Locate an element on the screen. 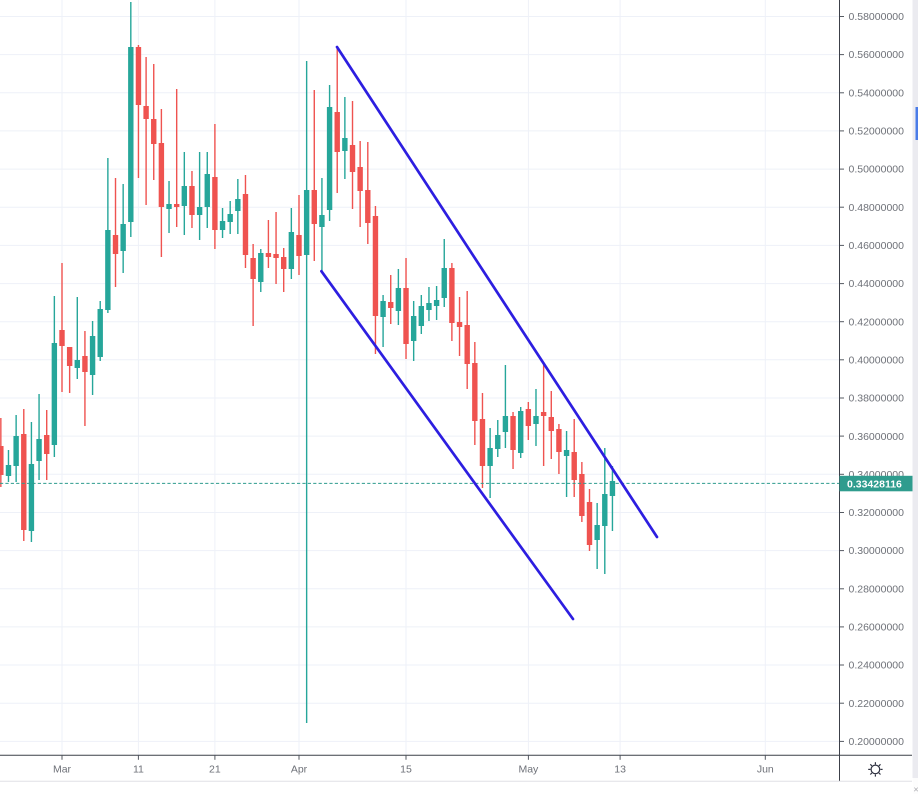 Image resolution: width=918 pixels, height=794 pixels. svg-text: 15 is located at coordinates (406, 770).